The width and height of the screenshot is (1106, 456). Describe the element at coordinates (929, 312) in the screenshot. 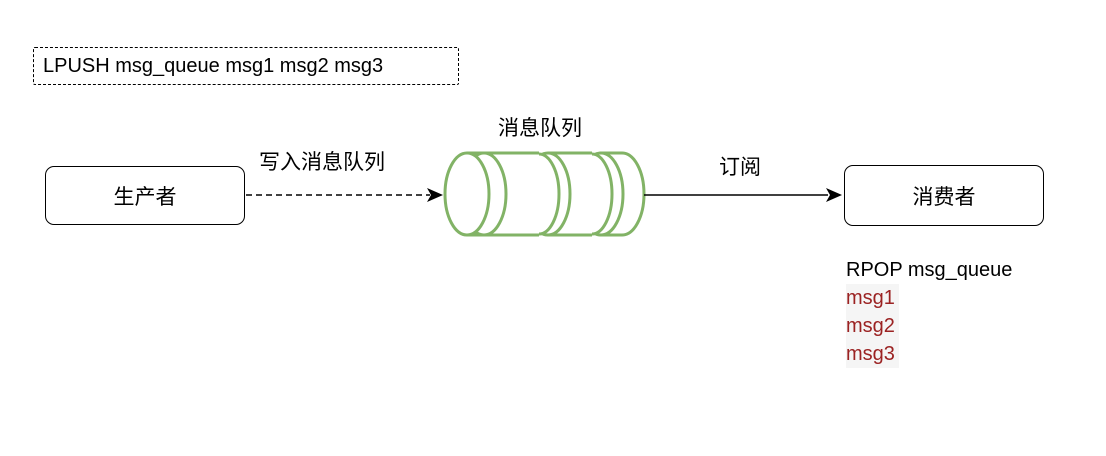

I see `rpop-result-block: RPOP msg_queue msg1 msg2 msg3` at that location.